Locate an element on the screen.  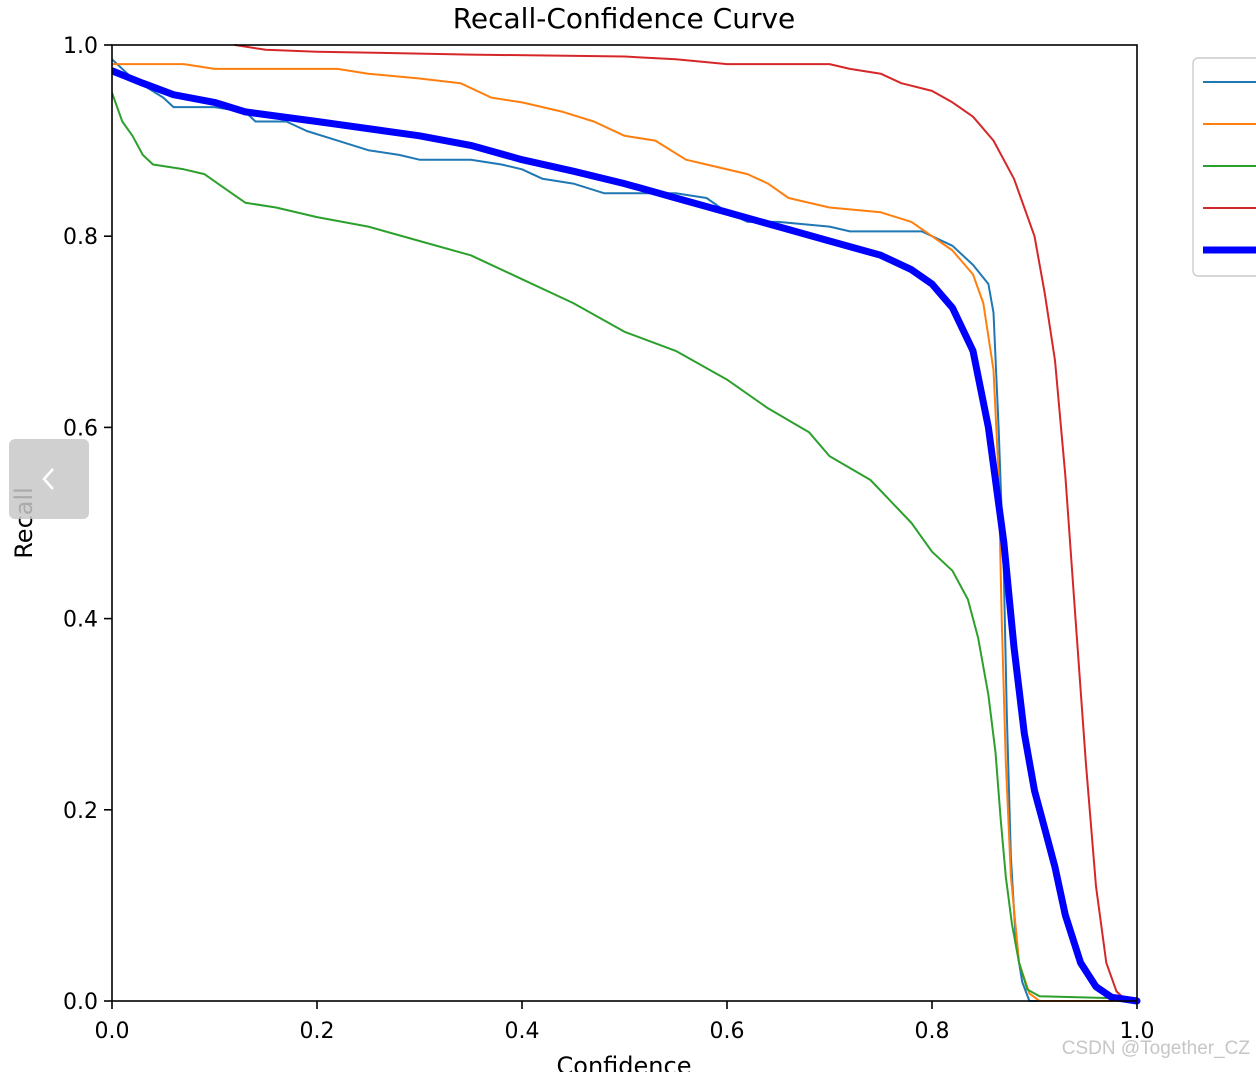
x-axis: 0.0 0.2 0.4 0.6 0.8 1.0 is located at coordinates (625, 1022).